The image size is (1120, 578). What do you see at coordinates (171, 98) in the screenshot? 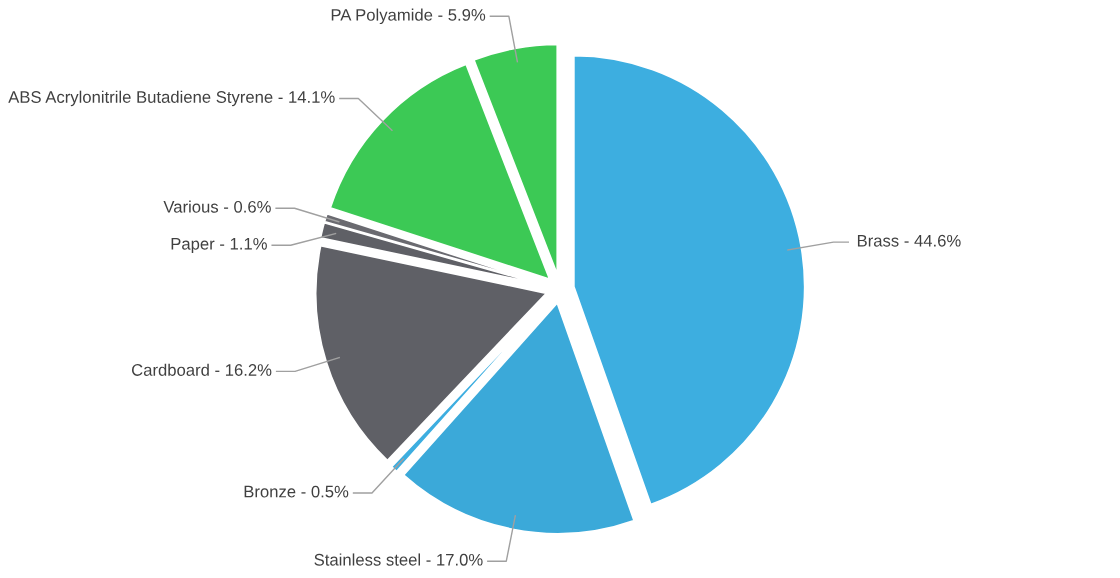
I see `slice-label: ABS Acrylonitrile Butadiene Styrene - 14.1%` at bounding box center [171, 98].